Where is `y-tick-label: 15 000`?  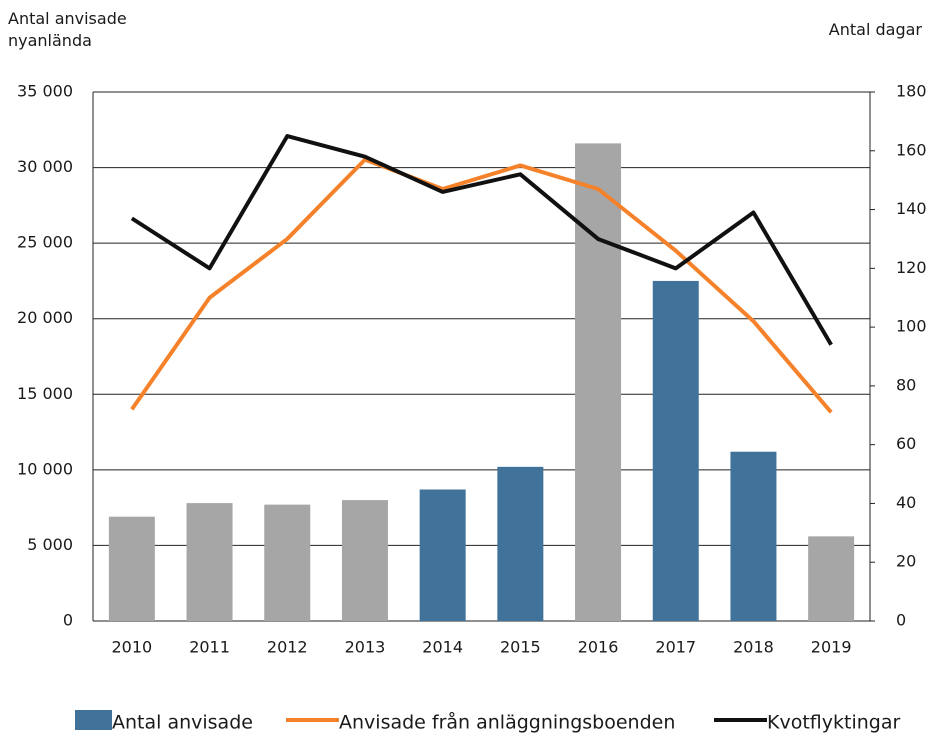 y-tick-label: 15 000 is located at coordinates (45, 393).